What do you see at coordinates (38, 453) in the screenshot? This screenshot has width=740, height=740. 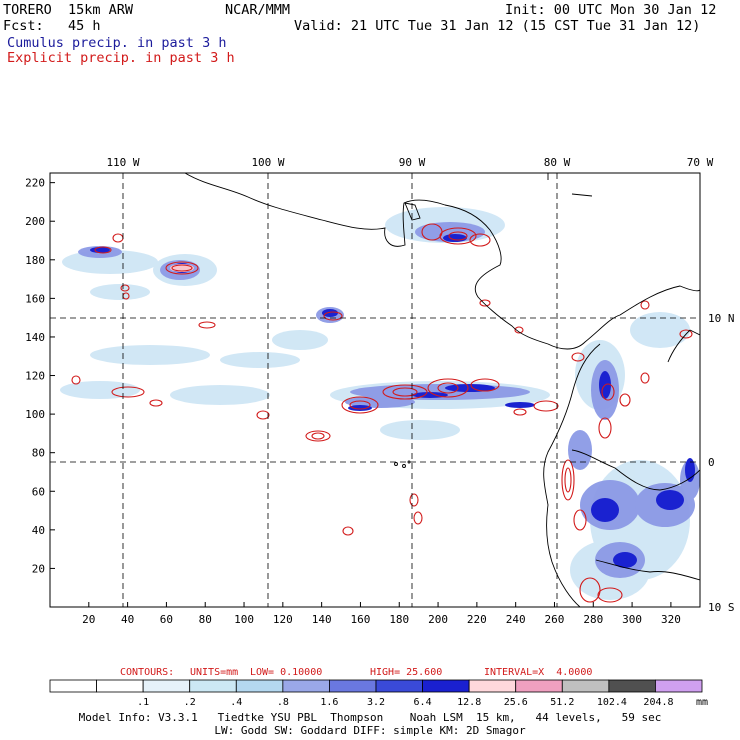 I see `y-tick-label: 80` at bounding box center [38, 453].